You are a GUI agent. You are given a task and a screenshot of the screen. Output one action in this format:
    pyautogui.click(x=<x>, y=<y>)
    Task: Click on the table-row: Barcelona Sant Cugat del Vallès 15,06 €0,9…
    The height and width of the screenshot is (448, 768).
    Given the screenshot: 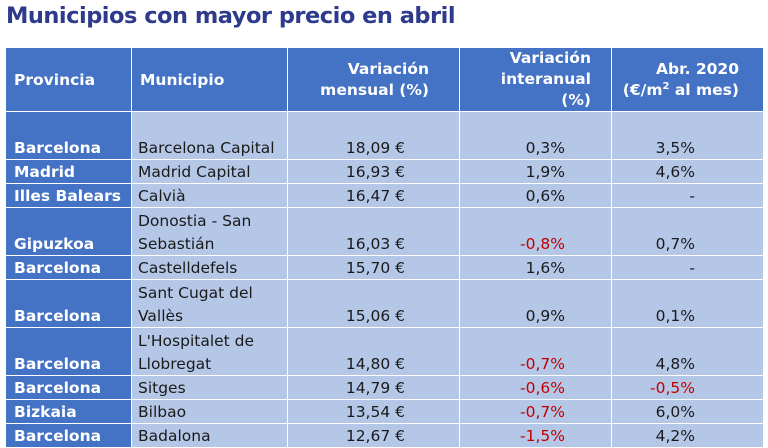 What is the action you would take?
    pyautogui.click(x=384, y=303)
    